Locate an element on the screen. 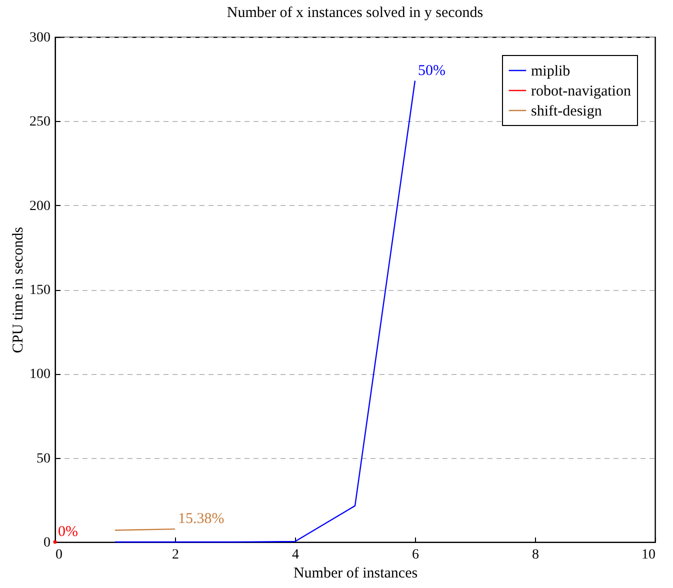 This screenshot has height=588, width=673. x-axis-title: Number of instances is located at coordinates (355, 574).